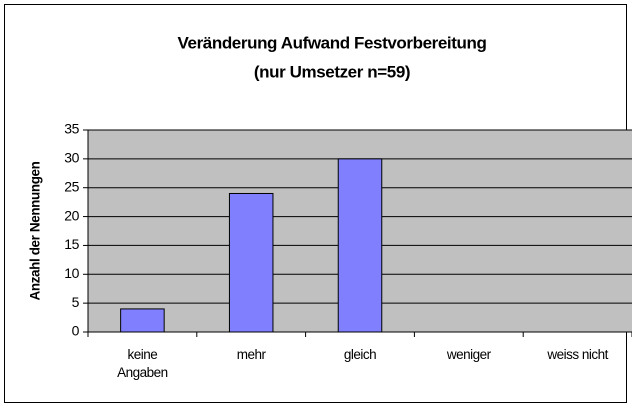 The width and height of the screenshot is (632, 408). I want to click on x-tick-label-box: mehr, so click(251, 354).